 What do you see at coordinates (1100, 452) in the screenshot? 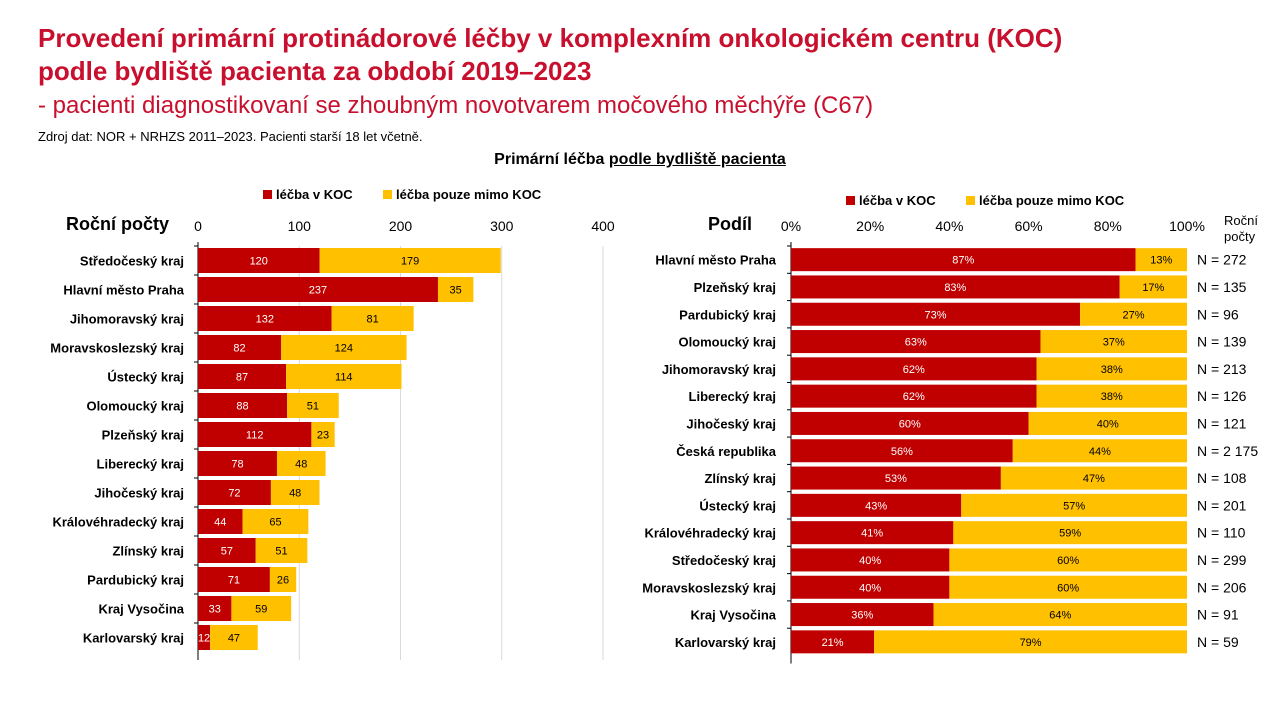
I see `data-label-mimo: 44%` at bounding box center [1100, 452].